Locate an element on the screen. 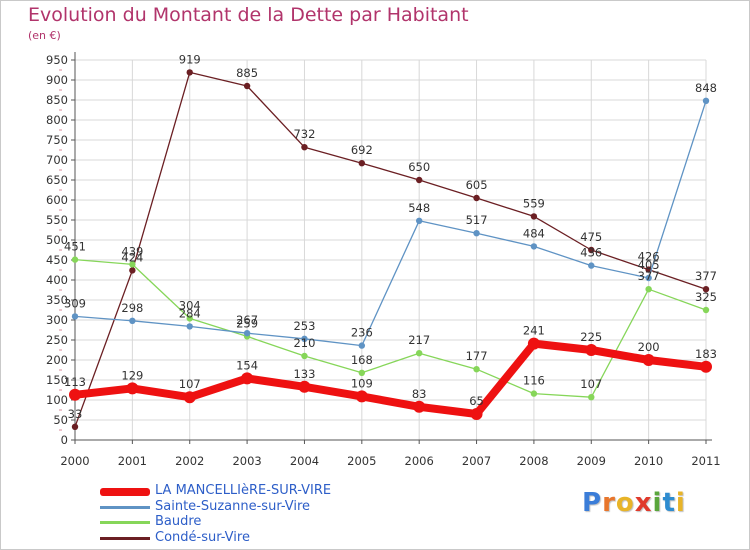  x-tick-label: 2003 is located at coordinates (246, 461).